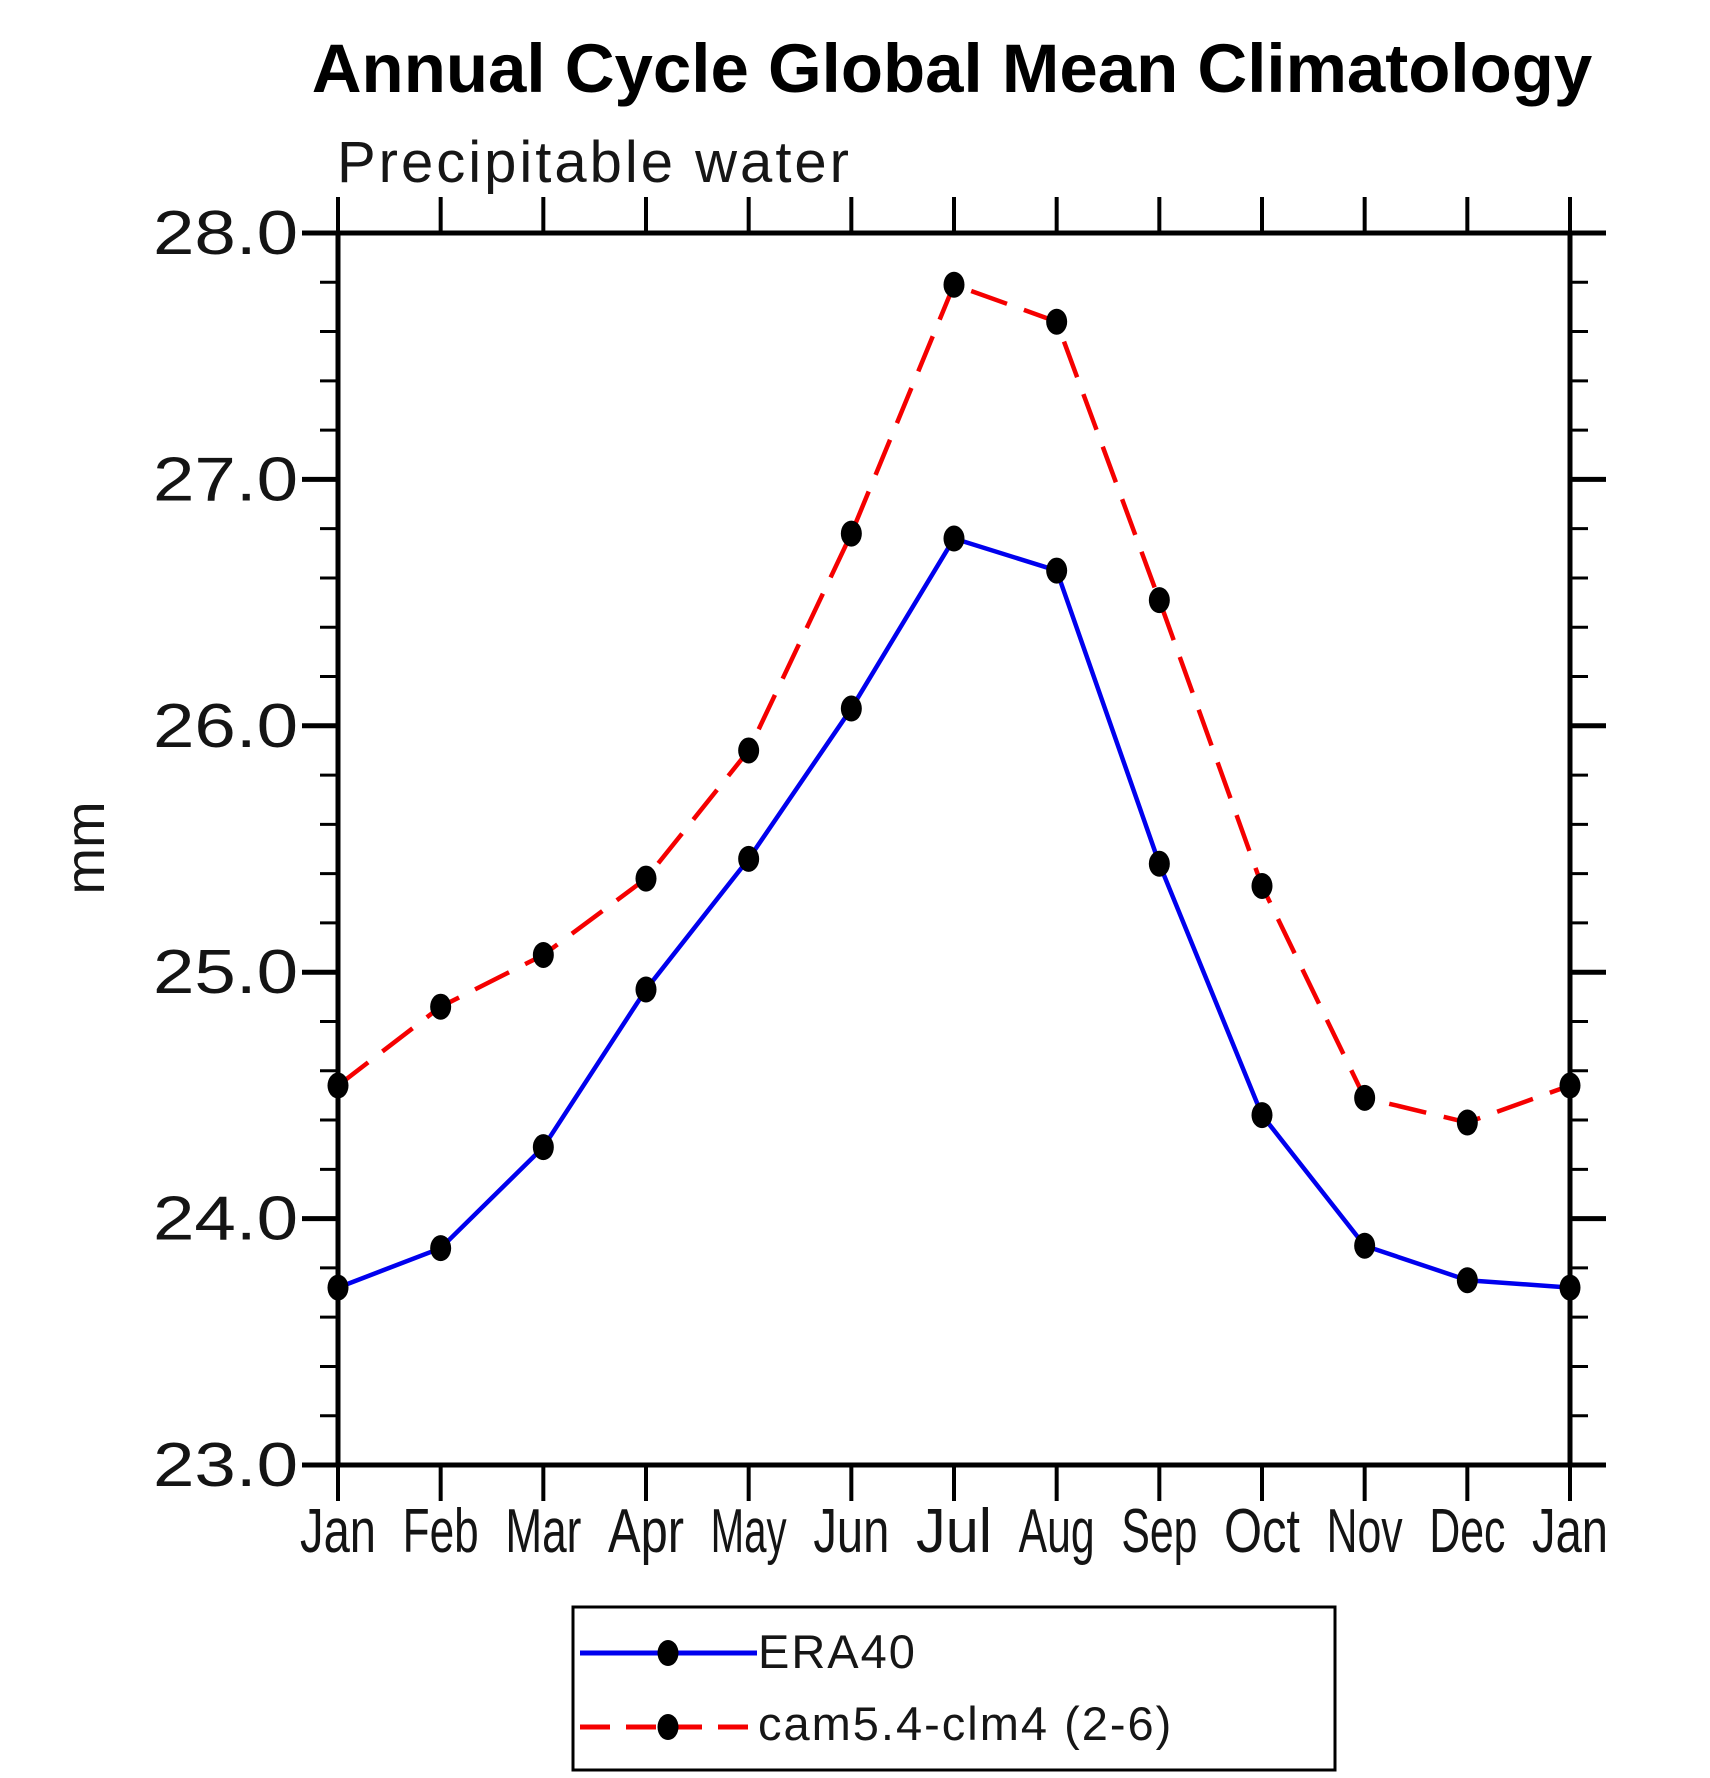 The width and height of the screenshot is (1710, 1778). I want to click on legend-item-era40: ERA40, so click(748, 1651).